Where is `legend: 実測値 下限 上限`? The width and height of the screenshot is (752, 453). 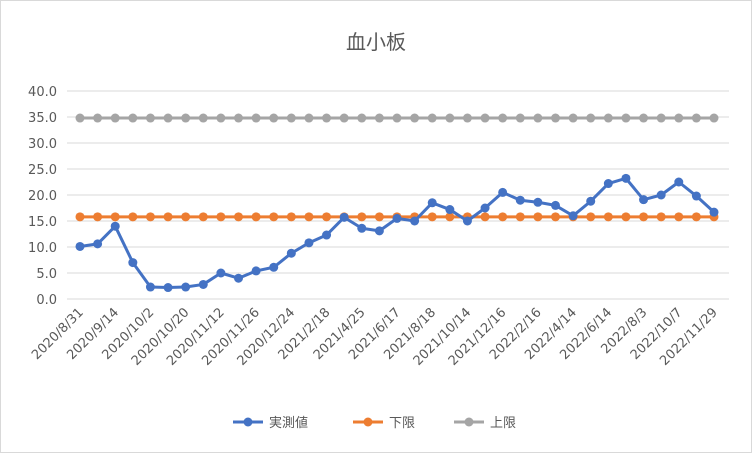
legend: 実測値 下限 上限 is located at coordinates (374, 423).